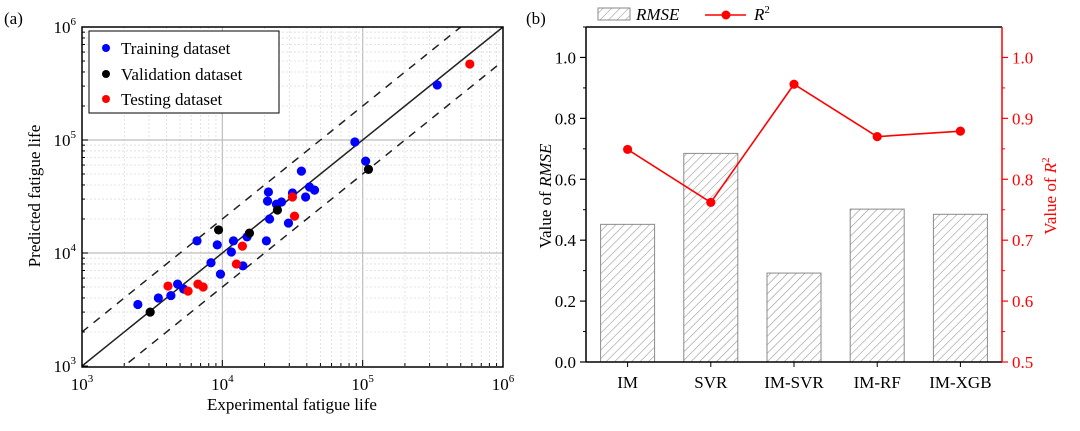 The height and width of the screenshot is (431, 1080). Describe the element at coordinates (877, 382) in the screenshot. I see `category-label: IM-RF` at that location.